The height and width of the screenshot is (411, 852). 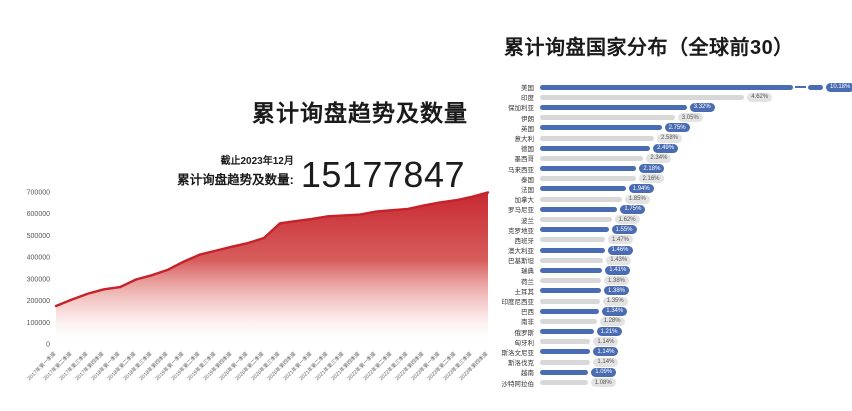 What do you see at coordinates (664, 352) in the screenshot?
I see `bar-row: 斯洛文尼亚 1.14%` at bounding box center [664, 352].